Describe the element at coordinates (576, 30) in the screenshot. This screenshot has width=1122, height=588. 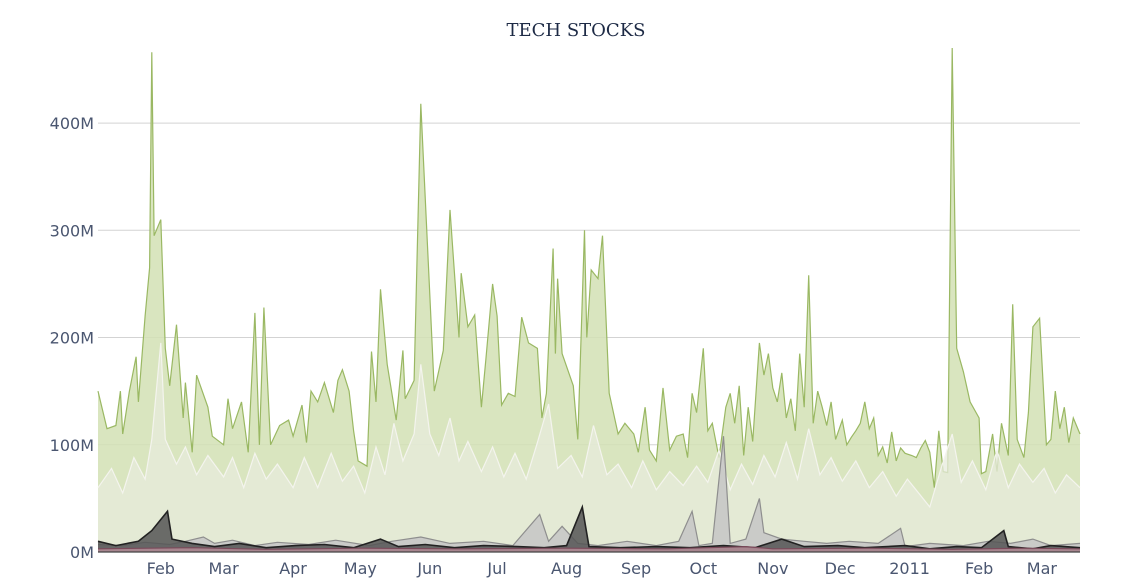
I see `chart-title: TECH STOCKS` at that location.